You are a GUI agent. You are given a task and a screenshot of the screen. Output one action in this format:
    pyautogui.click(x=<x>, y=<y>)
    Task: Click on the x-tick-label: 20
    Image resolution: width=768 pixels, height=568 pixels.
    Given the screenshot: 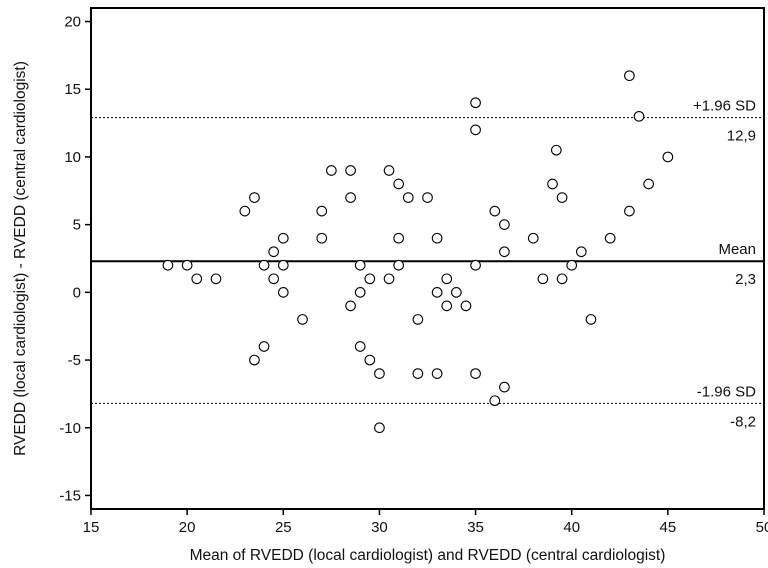 What is the action you would take?
    pyautogui.click(x=187, y=527)
    